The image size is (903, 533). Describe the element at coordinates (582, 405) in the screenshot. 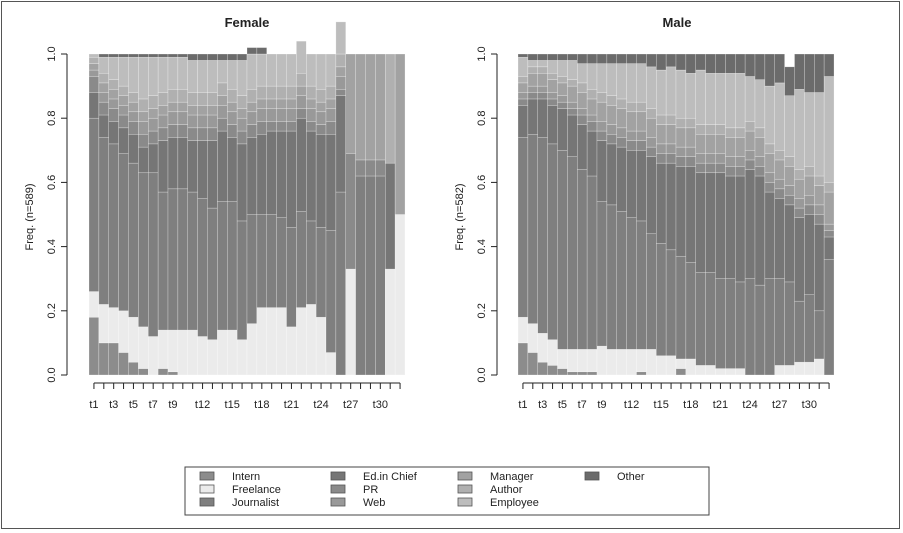

I see `x-tick-label: t7` at that location.